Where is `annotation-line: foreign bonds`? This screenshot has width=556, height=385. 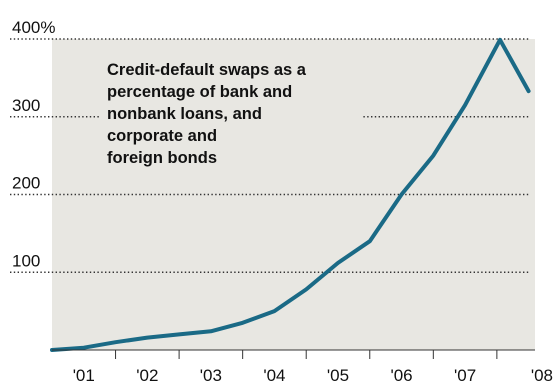 annotation-line: foreign bonds is located at coordinates (162, 158).